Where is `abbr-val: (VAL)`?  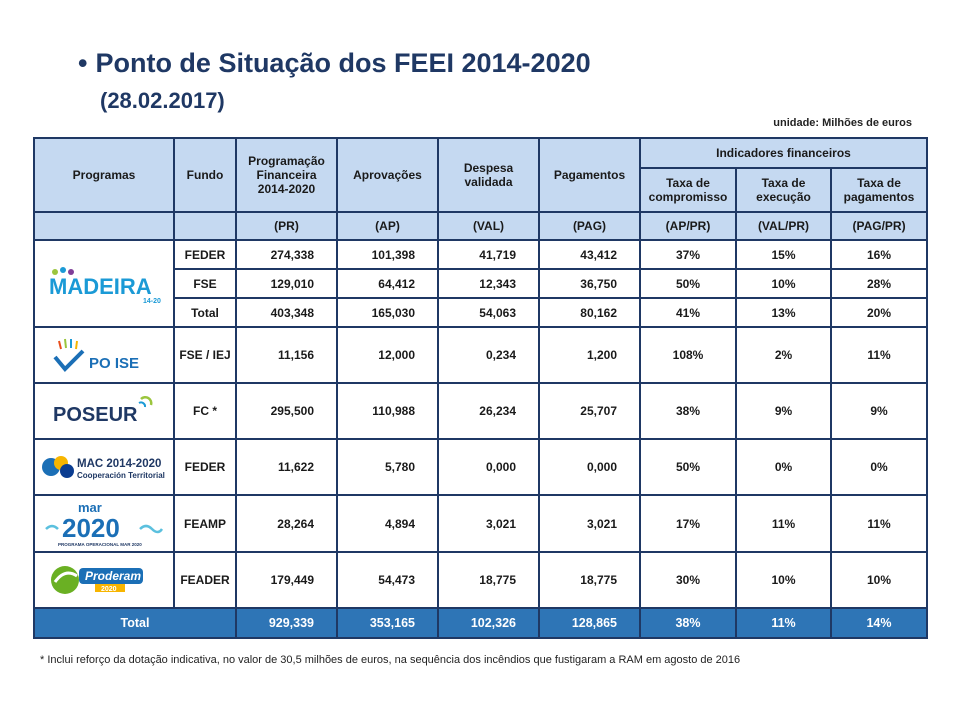 abbr-val: (VAL) is located at coordinates (488, 226).